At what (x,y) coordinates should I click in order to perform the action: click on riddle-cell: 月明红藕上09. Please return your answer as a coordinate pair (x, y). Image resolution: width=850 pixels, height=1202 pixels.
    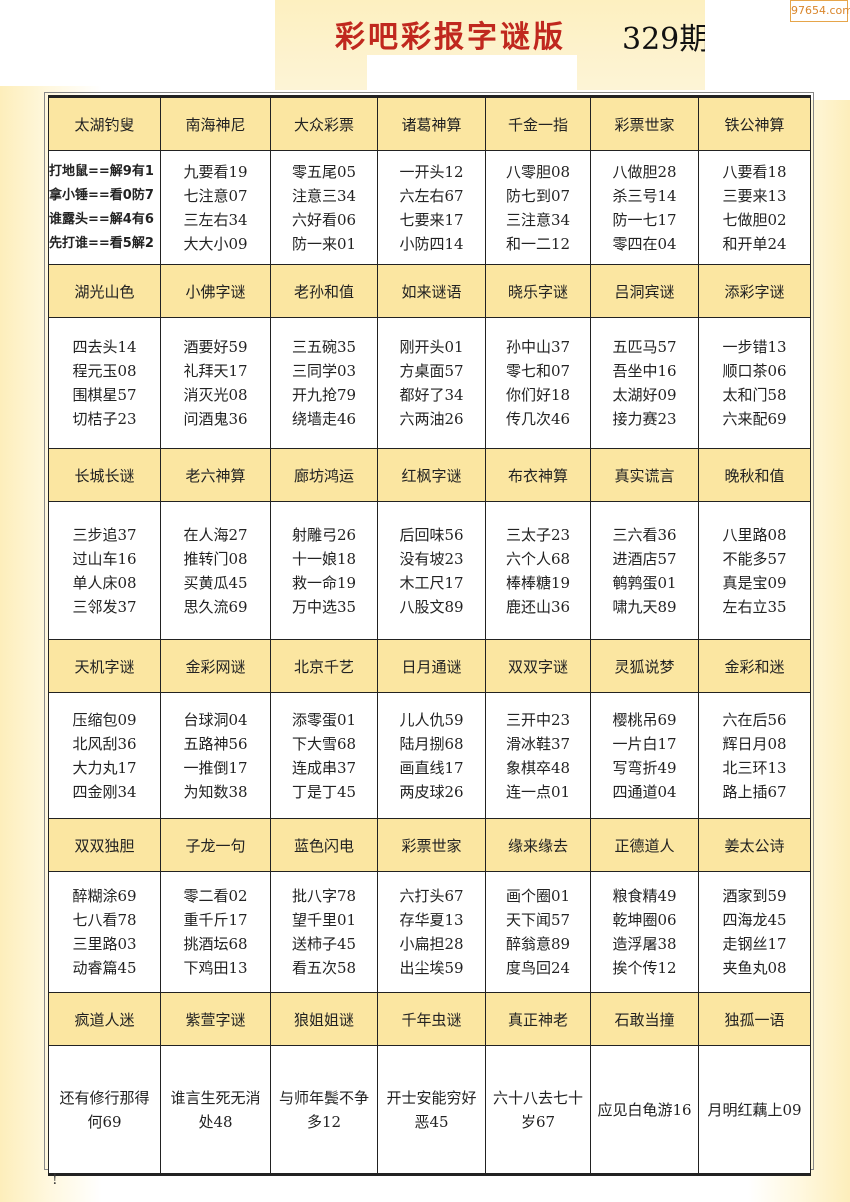
    Looking at the image, I should click on (754, 1110).